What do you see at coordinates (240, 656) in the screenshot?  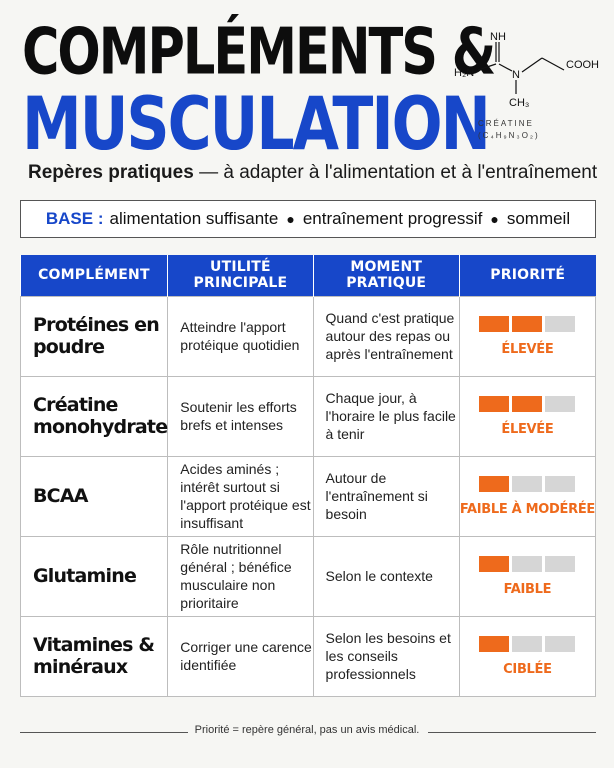 I see `supplement-utility: Corriger une carence identifiée` at bounding box center [240, 656].